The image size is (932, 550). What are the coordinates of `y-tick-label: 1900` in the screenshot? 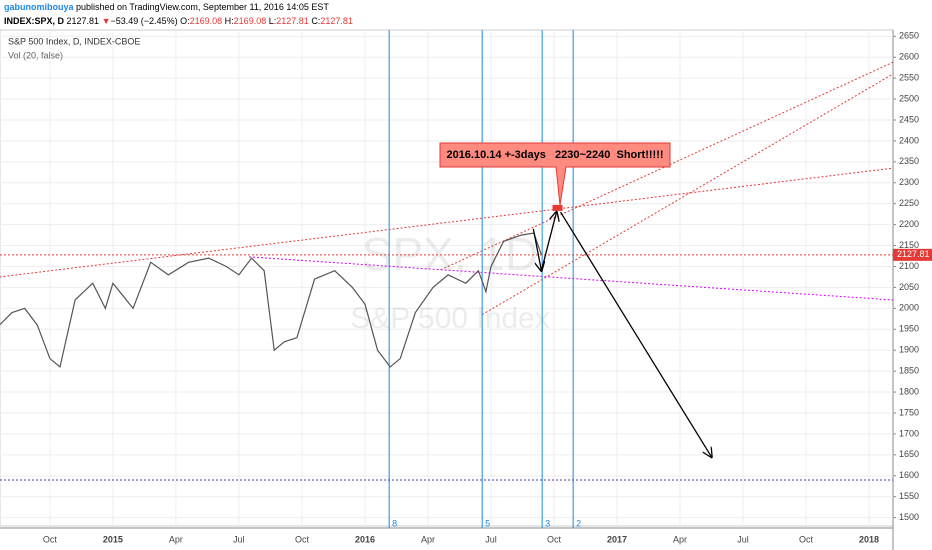 It's located at (909, 350).